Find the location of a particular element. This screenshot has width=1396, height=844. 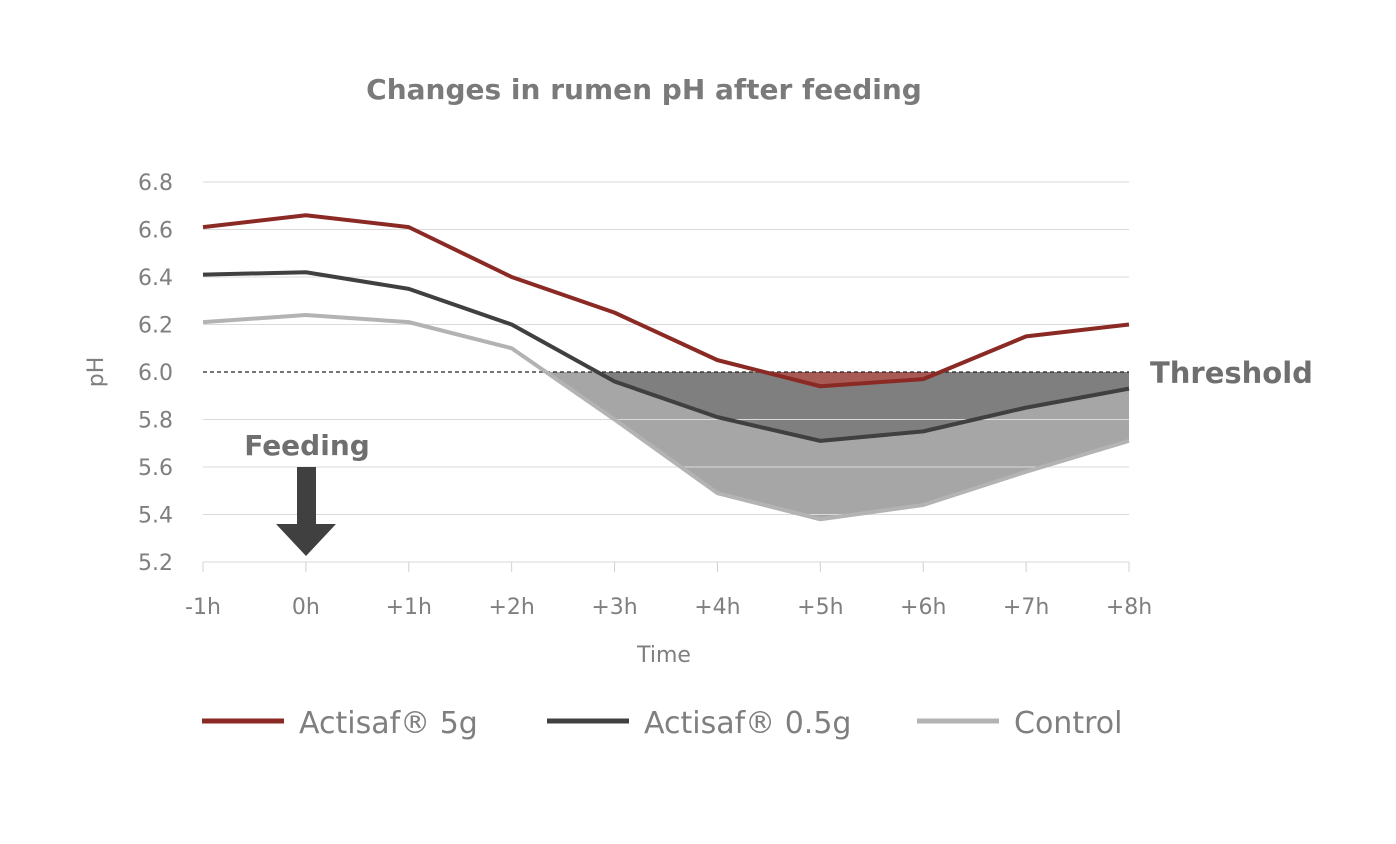

feeding-arrow-icon is located at coordinates (306, 511).